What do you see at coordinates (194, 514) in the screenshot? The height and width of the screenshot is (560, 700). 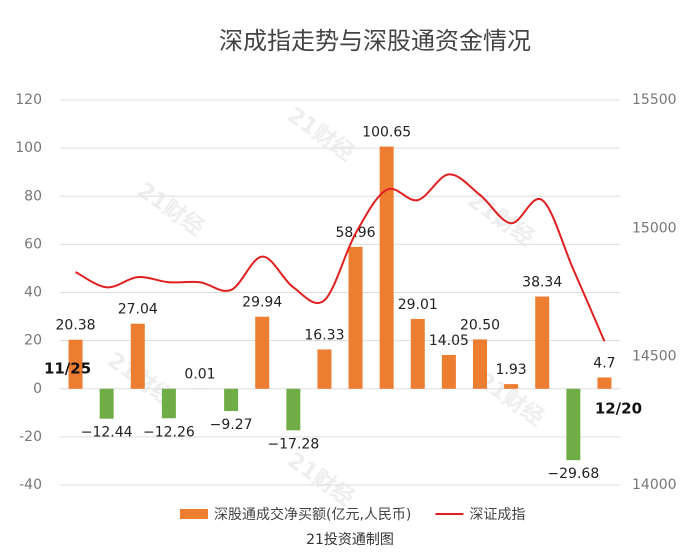 I see `legend-swatch` at bounding box center [194, 514].